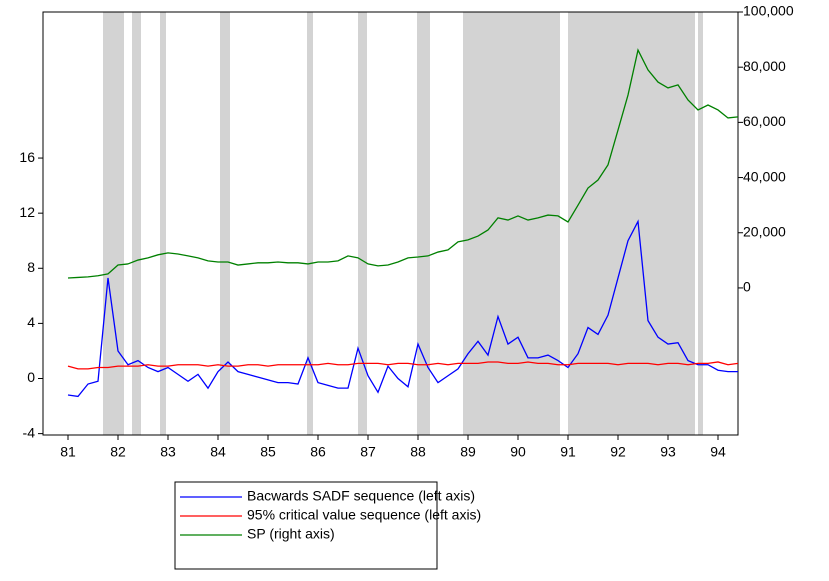  I want to click on series-line, so click(403, 365).